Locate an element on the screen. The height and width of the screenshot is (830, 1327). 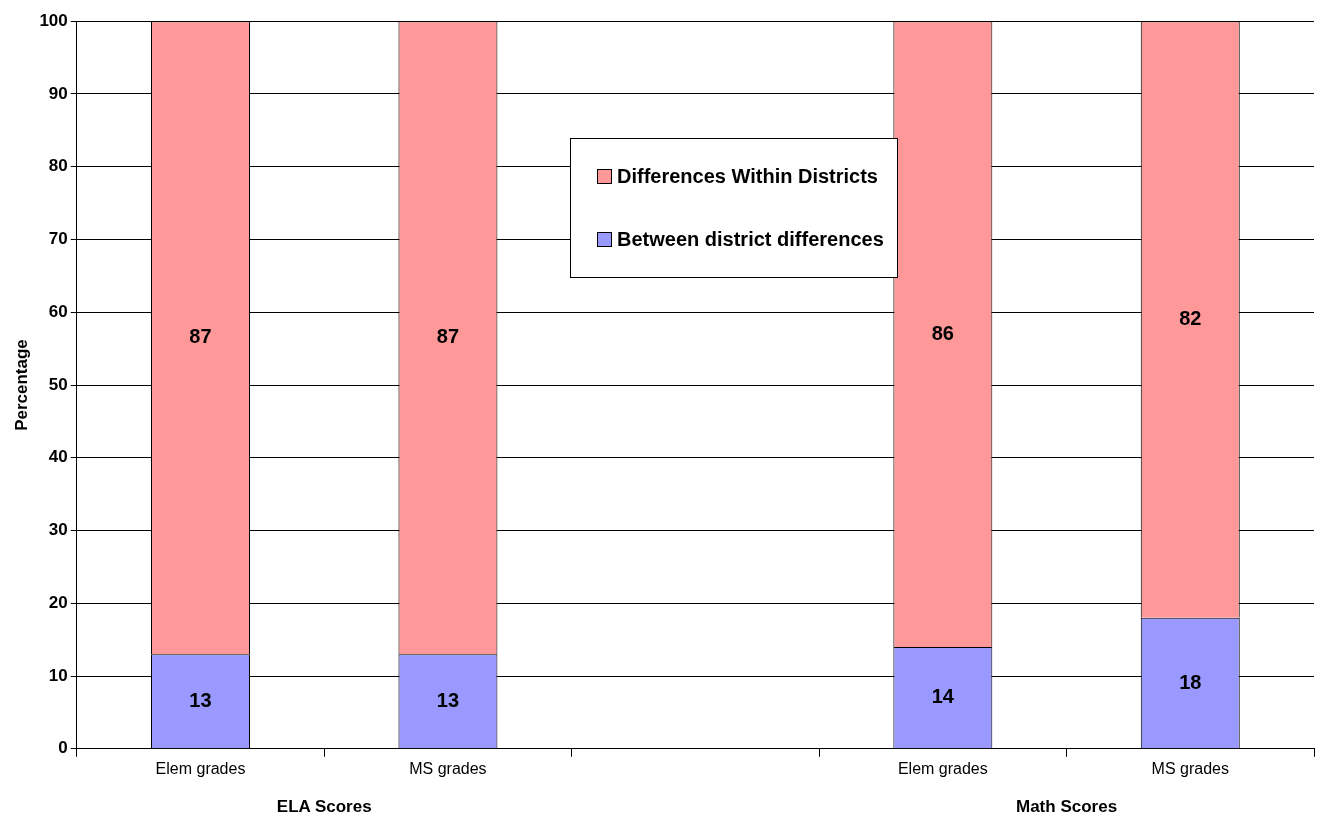
data-label: 82 is located at coordinates (1190, 318).